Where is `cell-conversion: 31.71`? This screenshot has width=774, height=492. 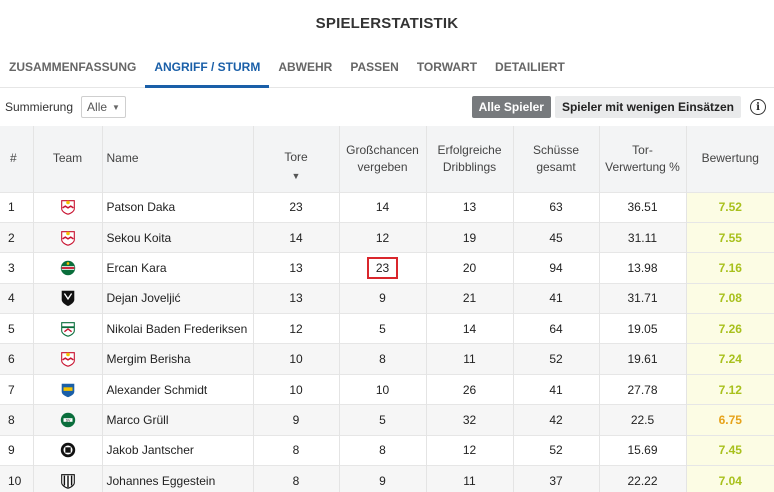
cell-conversion: 31.71 is located at coordinates (643, 298).